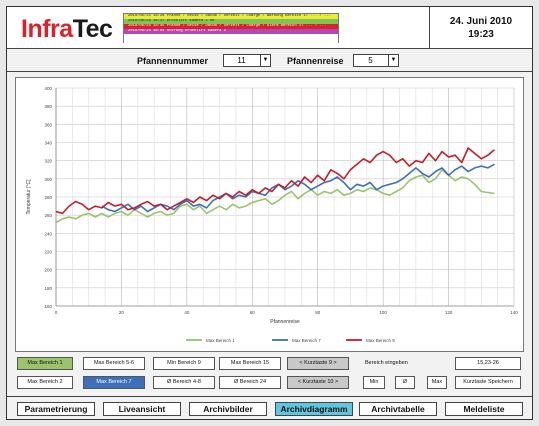  Describe the element at coordinates (48, 215) in the screenshot. I see `y-tick-label: 260` at that location.